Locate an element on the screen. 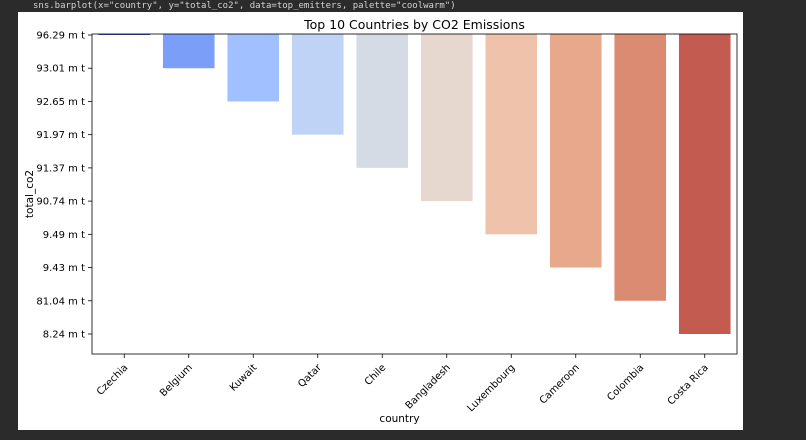 This screenshot has height=440, width=806. bar-luxembourg is located at coordinates (511, 134).